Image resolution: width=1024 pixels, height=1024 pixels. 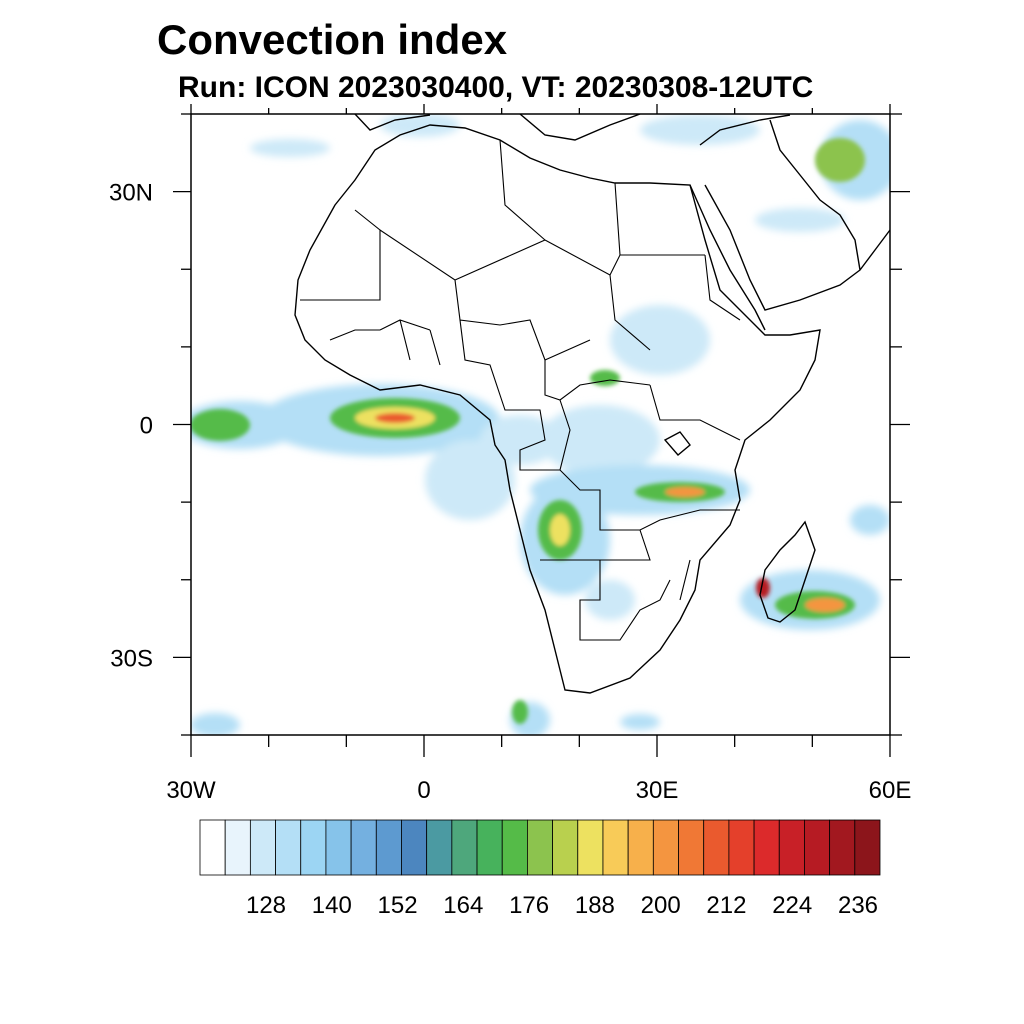 I want to click on chart-subtitle: Run: ICON 2023030400, VT: 20230308-12UTC, so click(x=496, y=87).